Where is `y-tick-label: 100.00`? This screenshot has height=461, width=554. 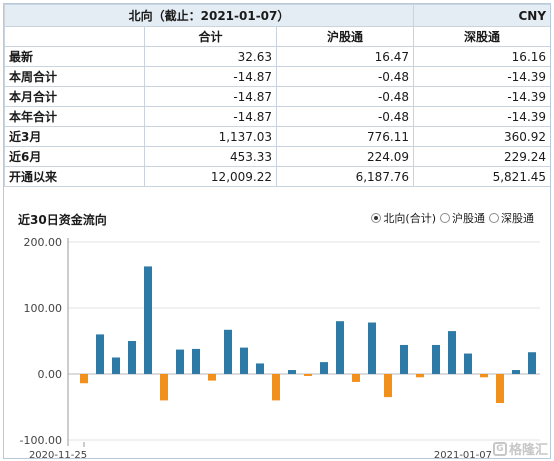
y-tick-label: 100.00 is located at coordinates (43, 308).